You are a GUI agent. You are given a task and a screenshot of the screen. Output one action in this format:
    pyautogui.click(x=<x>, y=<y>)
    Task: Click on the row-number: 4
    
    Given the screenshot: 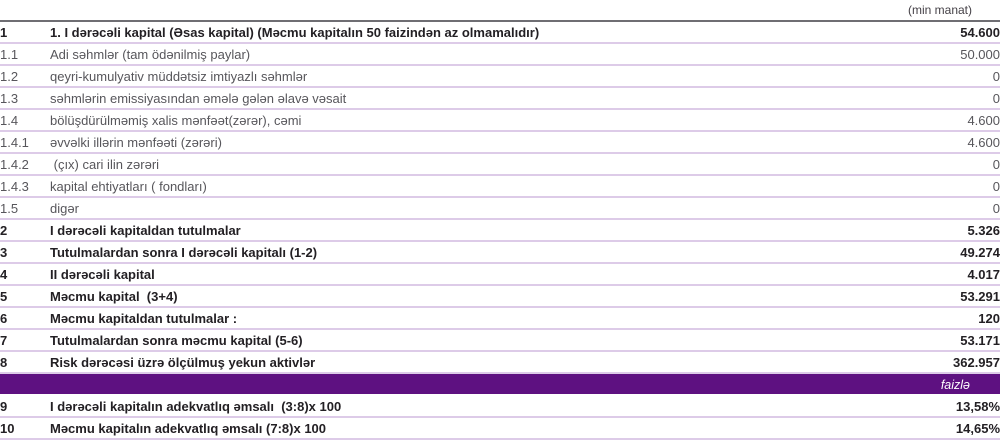 What is the action you would take?
    pyautogui.click(x=25, y=274)
    